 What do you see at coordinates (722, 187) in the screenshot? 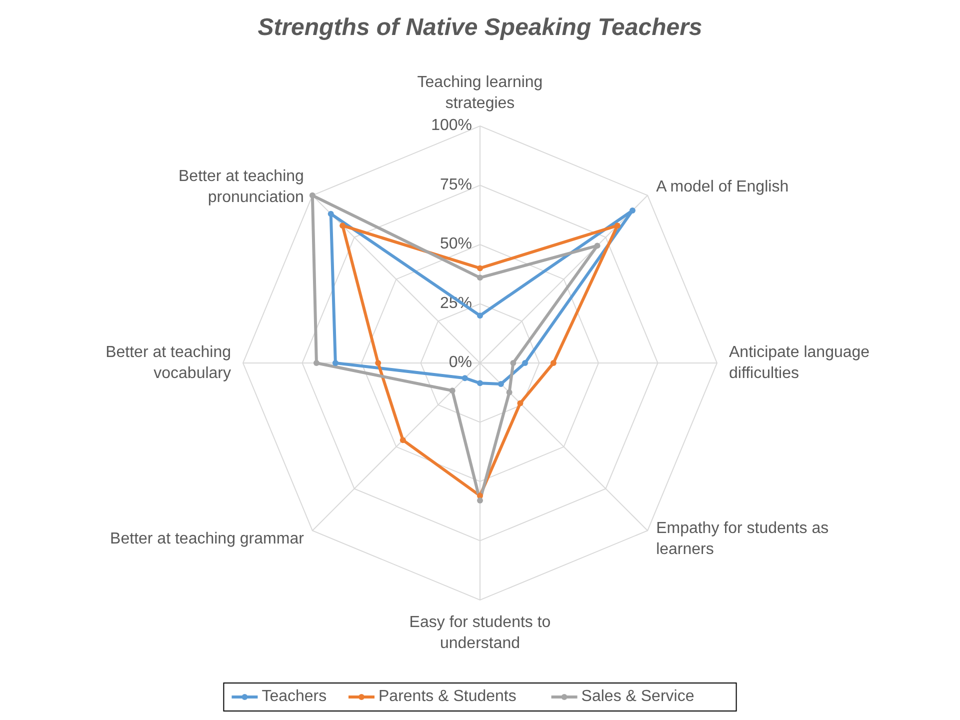
I see `spoke-label: A model of English` at bounding box center [722, 187].